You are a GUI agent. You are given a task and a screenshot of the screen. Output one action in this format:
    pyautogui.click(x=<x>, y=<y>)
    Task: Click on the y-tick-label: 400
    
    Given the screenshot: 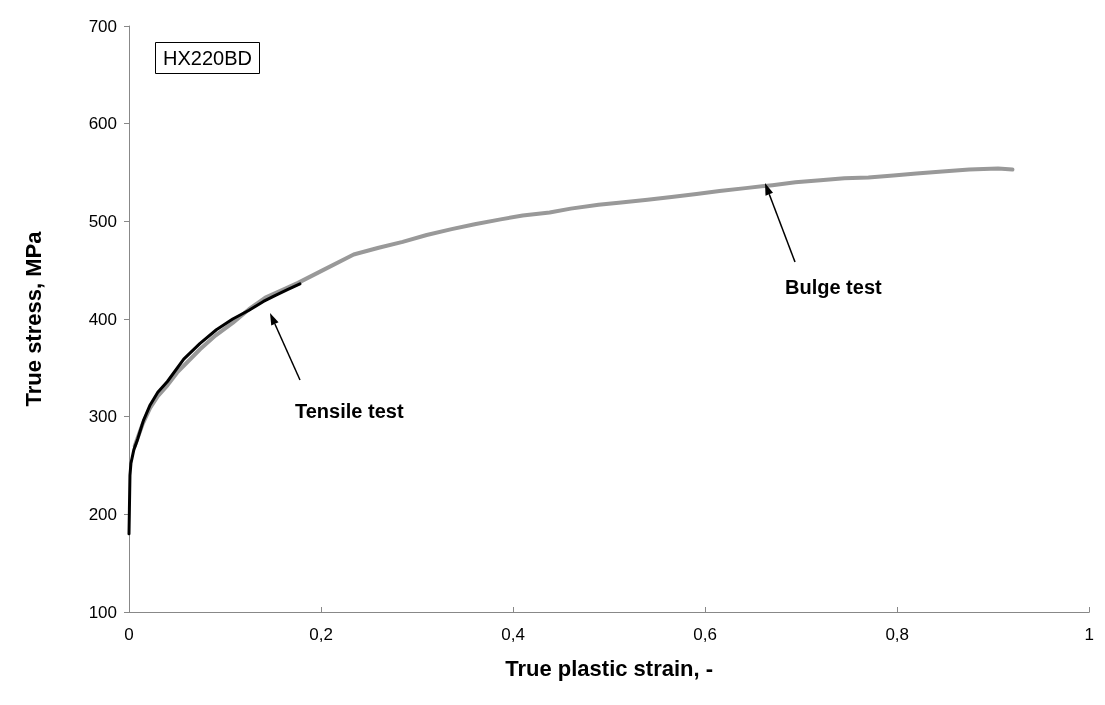 What is the action you would take?
    pyautogui.click(x=102, y=319)
    